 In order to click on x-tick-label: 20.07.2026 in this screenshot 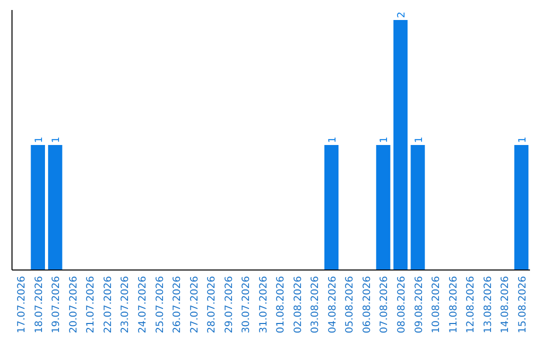, I will do `click(74, 305)`.